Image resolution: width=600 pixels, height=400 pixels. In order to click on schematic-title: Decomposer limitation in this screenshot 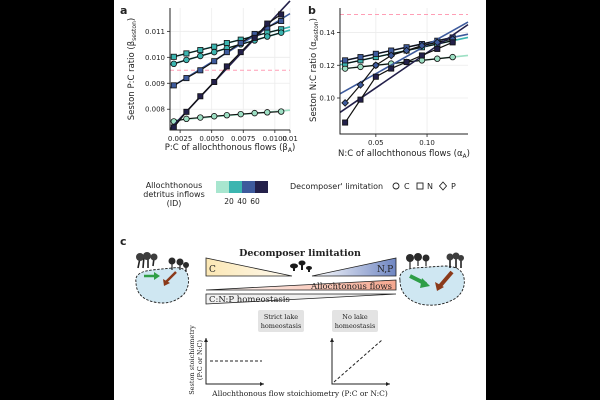, I will do `click(300, 253)`.